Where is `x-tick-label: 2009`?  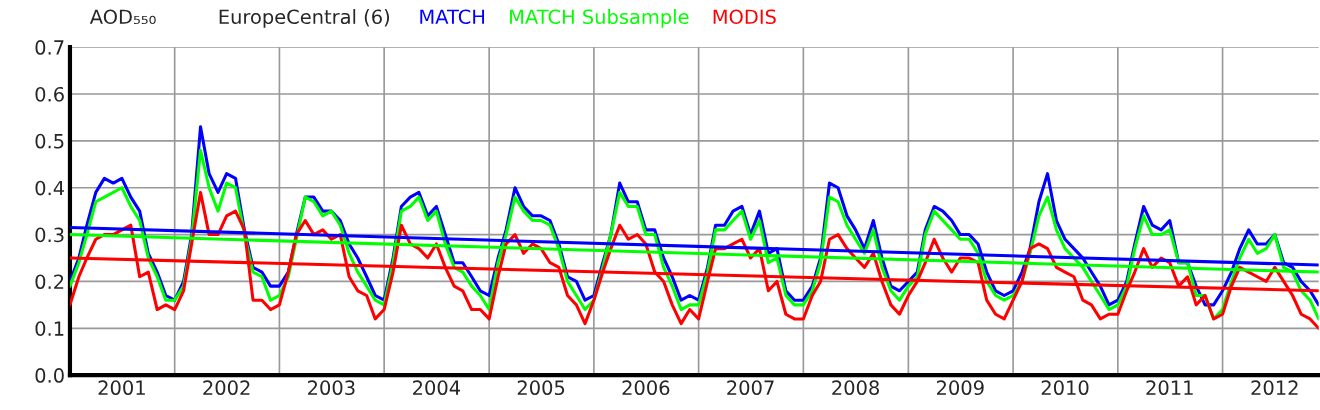 x-tick-label: 2009 is located at coordinates (960, 388).